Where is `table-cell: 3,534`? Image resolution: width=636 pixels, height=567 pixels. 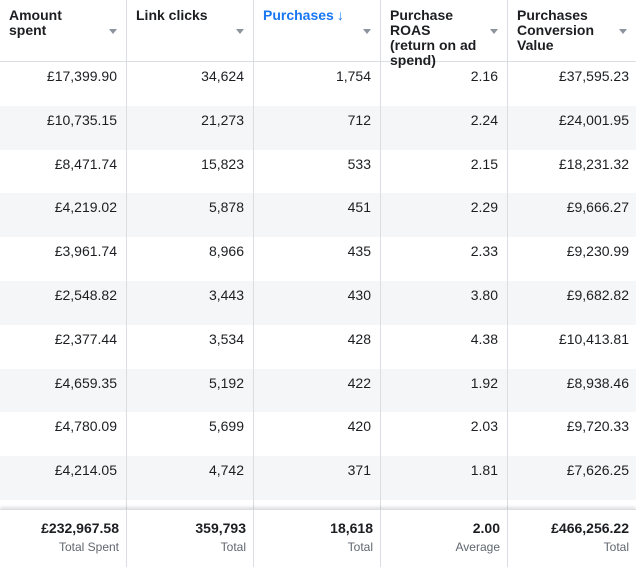 table-cell: 3,534 is located at coordinates (190, 346).